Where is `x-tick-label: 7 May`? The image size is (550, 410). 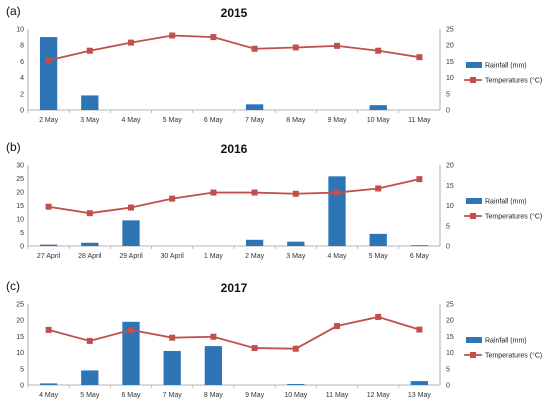
x-tick-label: 7 May is located at coordinates (173, 395).